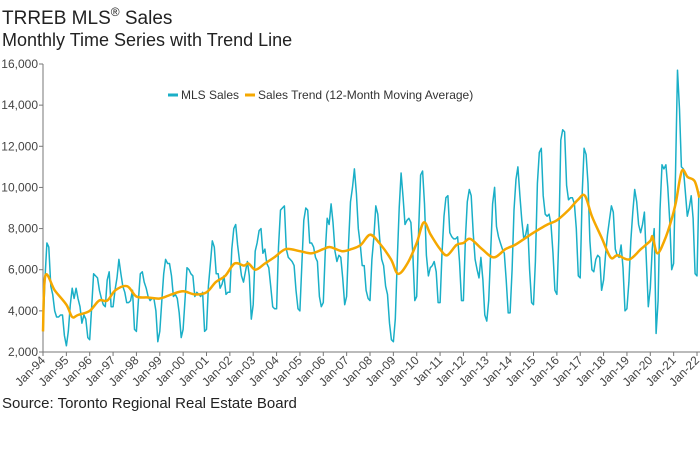 This screenshot has width=700, height=469. What do you see at coordinates (23, 311) in the screenshot?
I see `y-tick-label: 4,000` at bounding box center [23, 311].